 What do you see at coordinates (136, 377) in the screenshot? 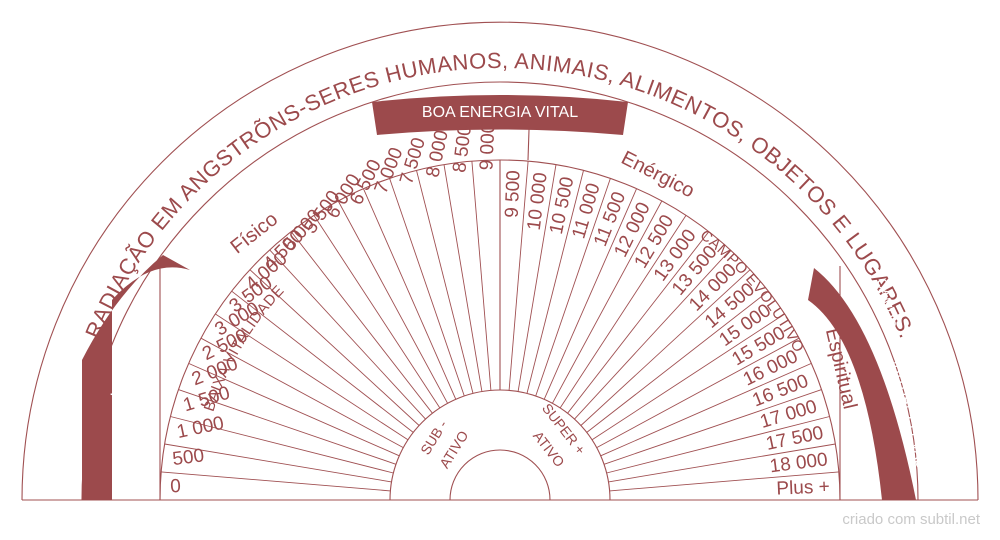
I see `letal-band` at bounding box center [136, 377].